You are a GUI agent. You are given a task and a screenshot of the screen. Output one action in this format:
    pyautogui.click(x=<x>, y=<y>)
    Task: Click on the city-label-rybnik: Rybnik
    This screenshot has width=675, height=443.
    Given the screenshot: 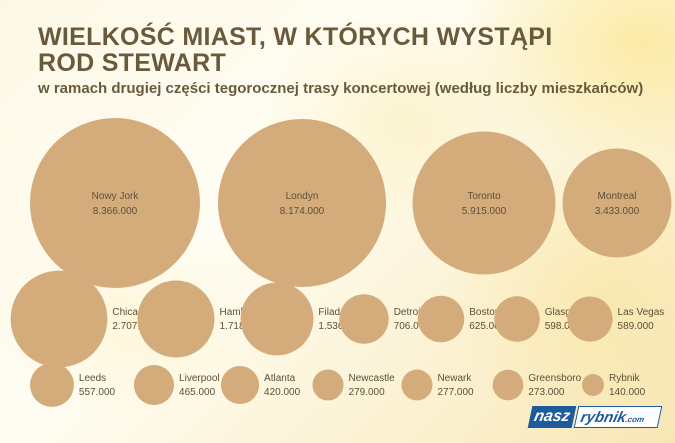 What is the action you would take?
    pyautogui.click(x=625, y=378)
    